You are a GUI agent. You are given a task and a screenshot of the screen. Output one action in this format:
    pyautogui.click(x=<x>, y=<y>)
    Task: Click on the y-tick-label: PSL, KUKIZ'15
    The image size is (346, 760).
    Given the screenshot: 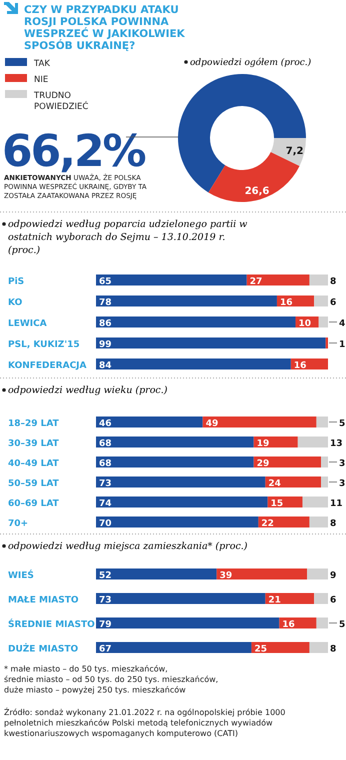 What is the action you would take?
    pyautogui.click(x=44, y=345)
    